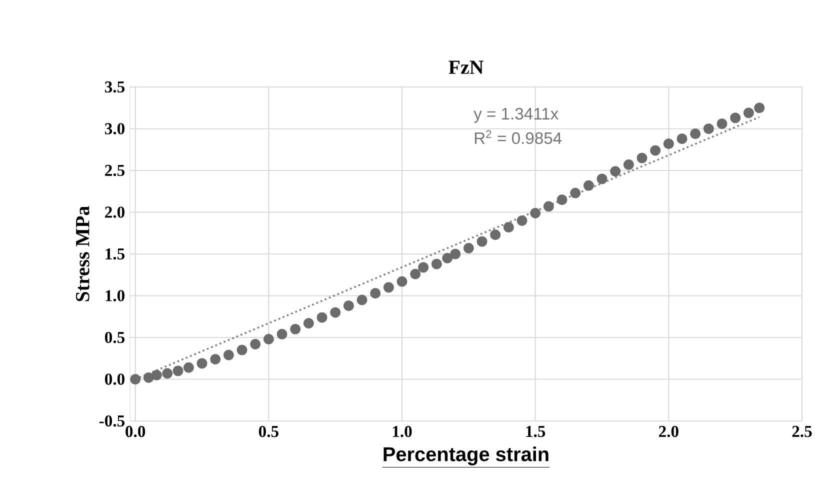 Image resolution: width=830 pixels, height=479 pixels. What do you see at coordinates (536, 432) in the screenshot?
I see `x-tick-label: 1.5` at bounding box center [536, 432].